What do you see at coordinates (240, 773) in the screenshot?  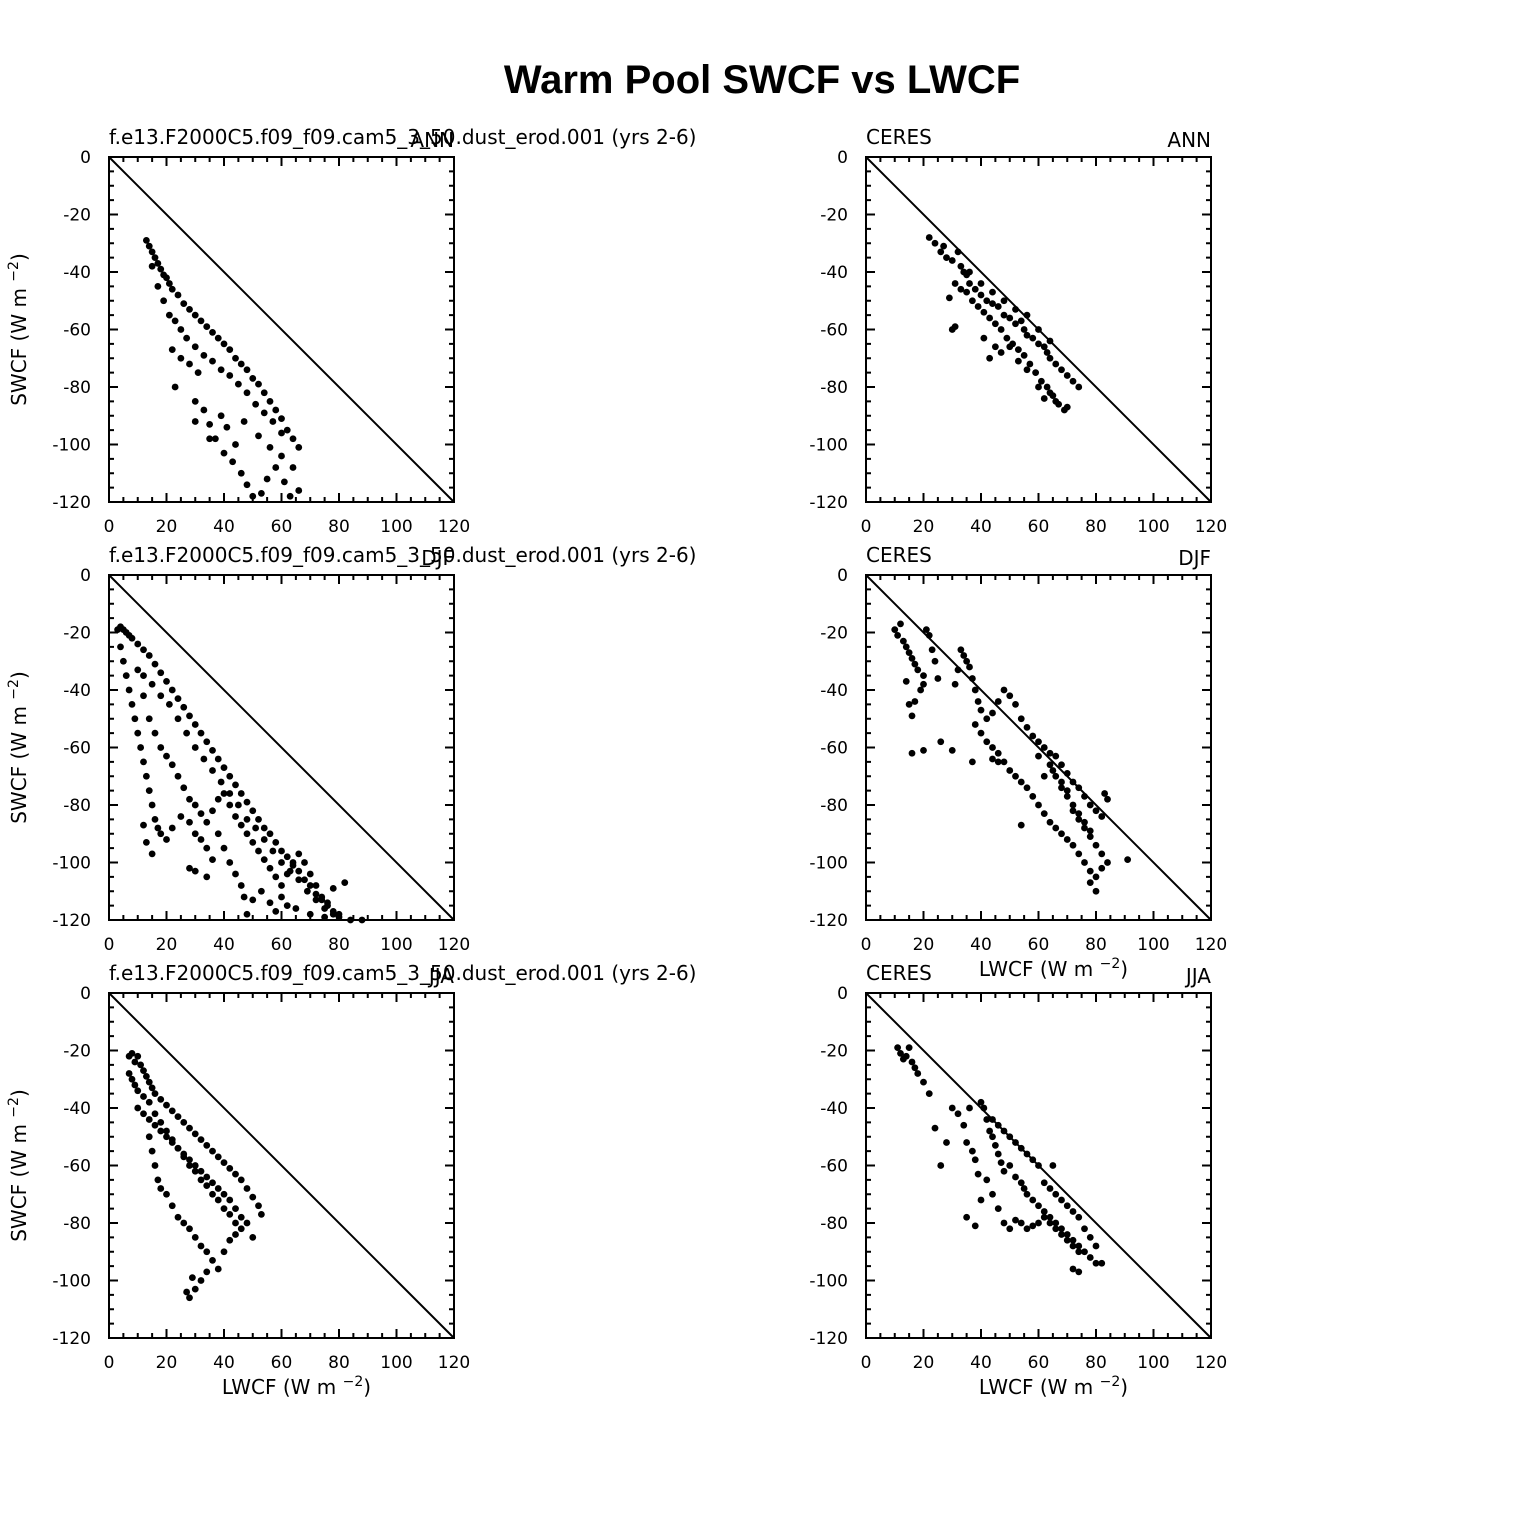 I see `scatter-points` at bounding box center [240, 773].